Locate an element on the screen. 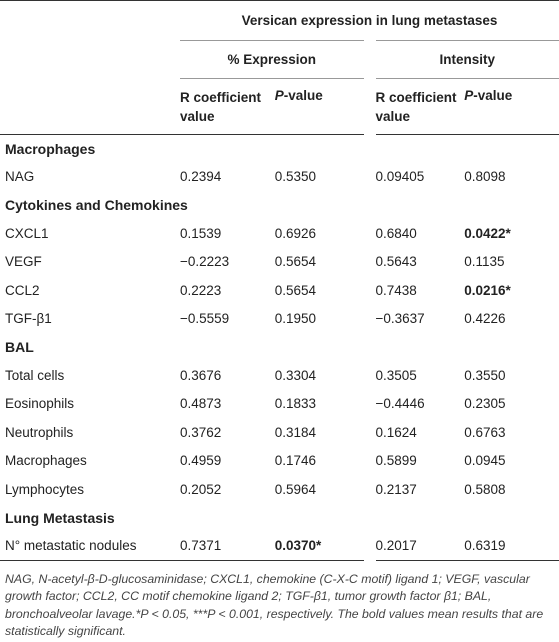 This screenshot has height=642, width=559. table-cell: 0.5899 is located at coordinates (414, 460).